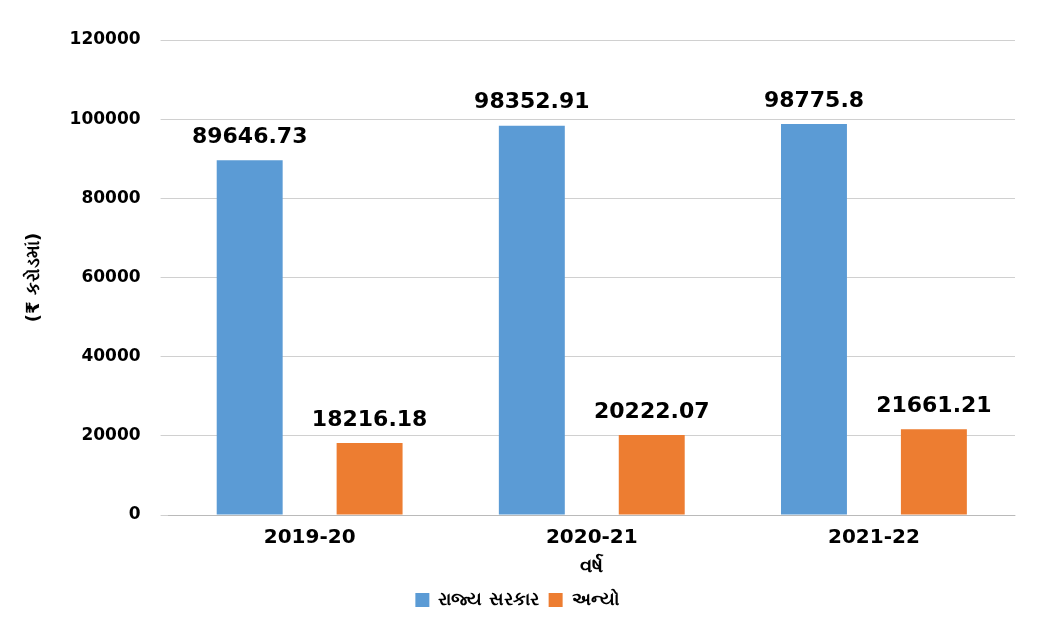  I want to click on data-label: 98775.8, so click(814, 99).